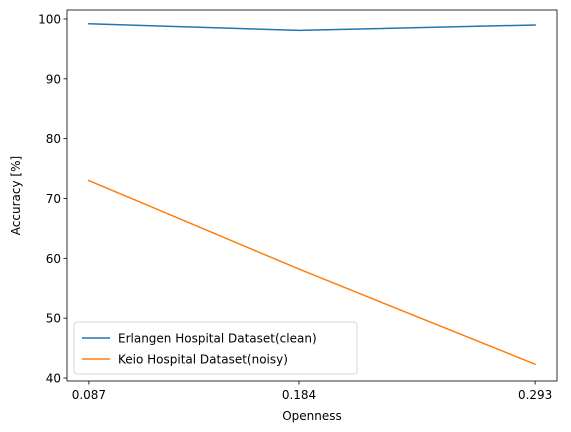 The width and height of the screenshot is (571, 432). I want to click on legend-box, so click(215, 348).